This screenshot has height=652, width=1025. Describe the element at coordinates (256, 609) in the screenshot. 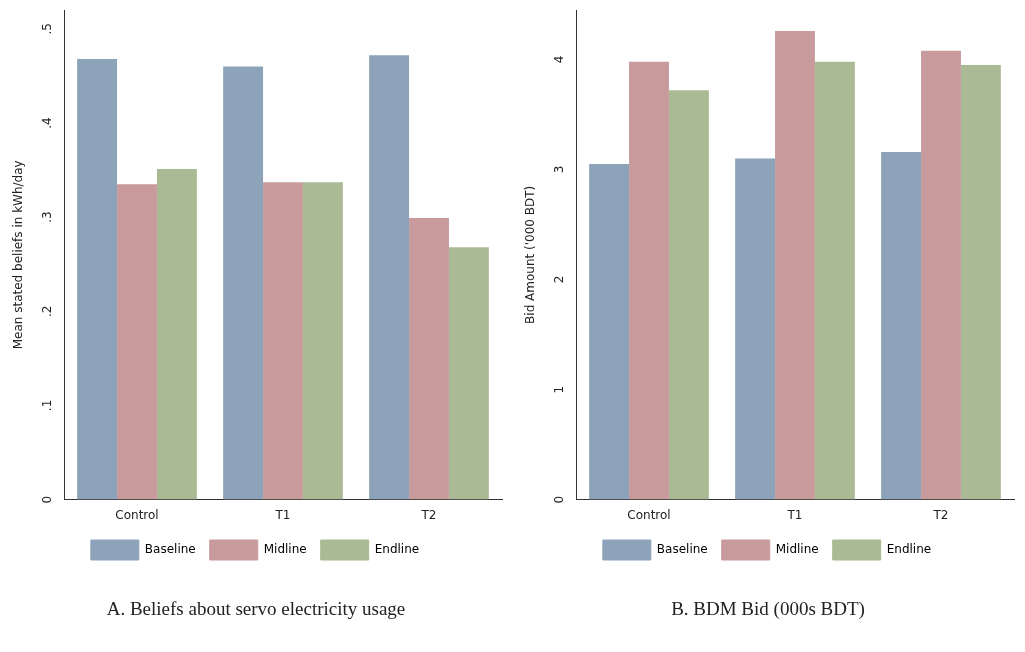

I see `text: A. Beliefs about servo electricity usage` at that location.